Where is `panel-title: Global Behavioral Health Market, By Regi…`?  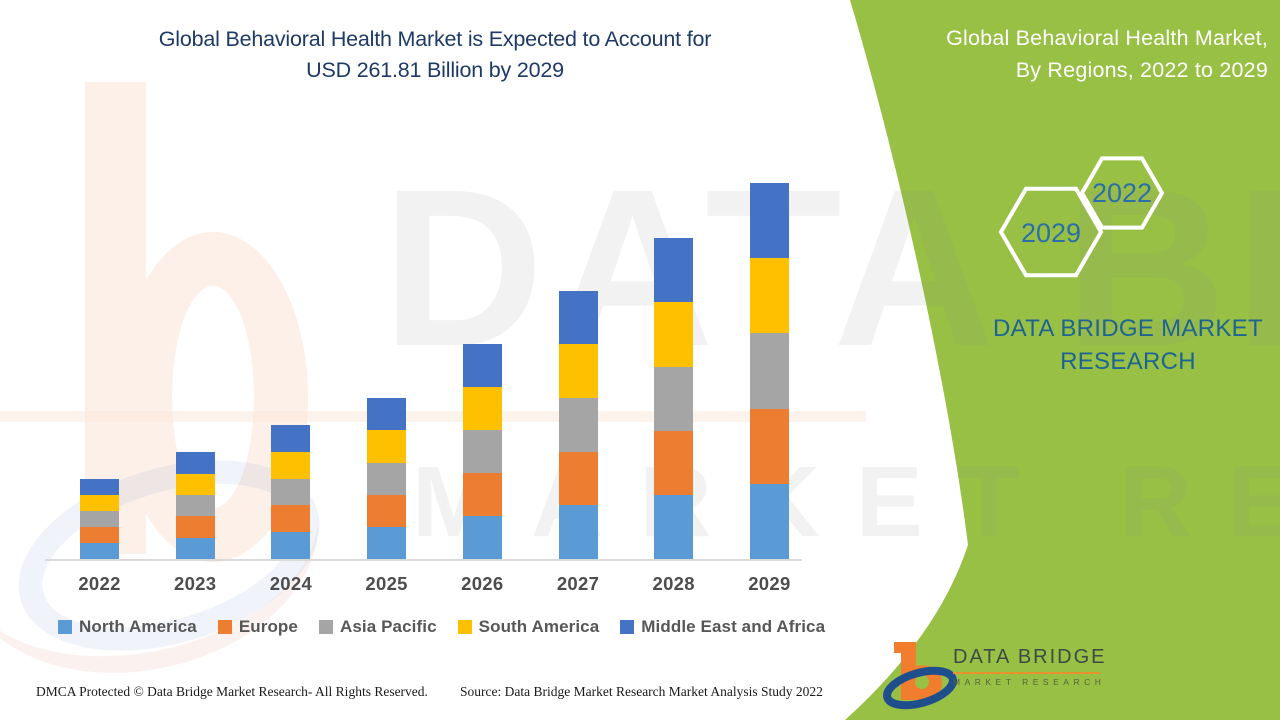
panel-title: Global Behavioral Health Market, By Regi… is located at coordinates (1053, 54).